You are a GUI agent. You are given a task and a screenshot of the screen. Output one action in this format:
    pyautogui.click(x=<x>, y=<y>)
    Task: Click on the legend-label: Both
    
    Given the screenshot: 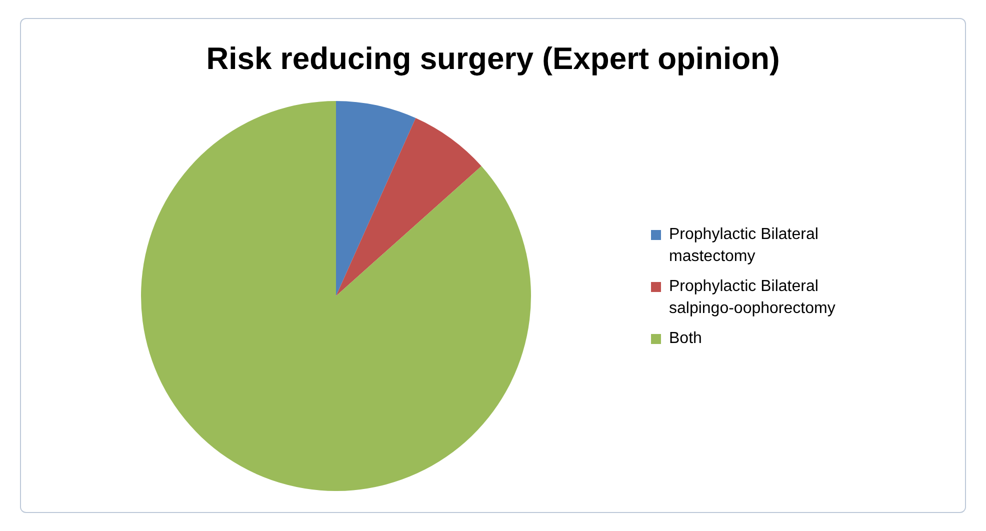 What is the action you would take?
    pyautogui.click(x=685, y=339)
    